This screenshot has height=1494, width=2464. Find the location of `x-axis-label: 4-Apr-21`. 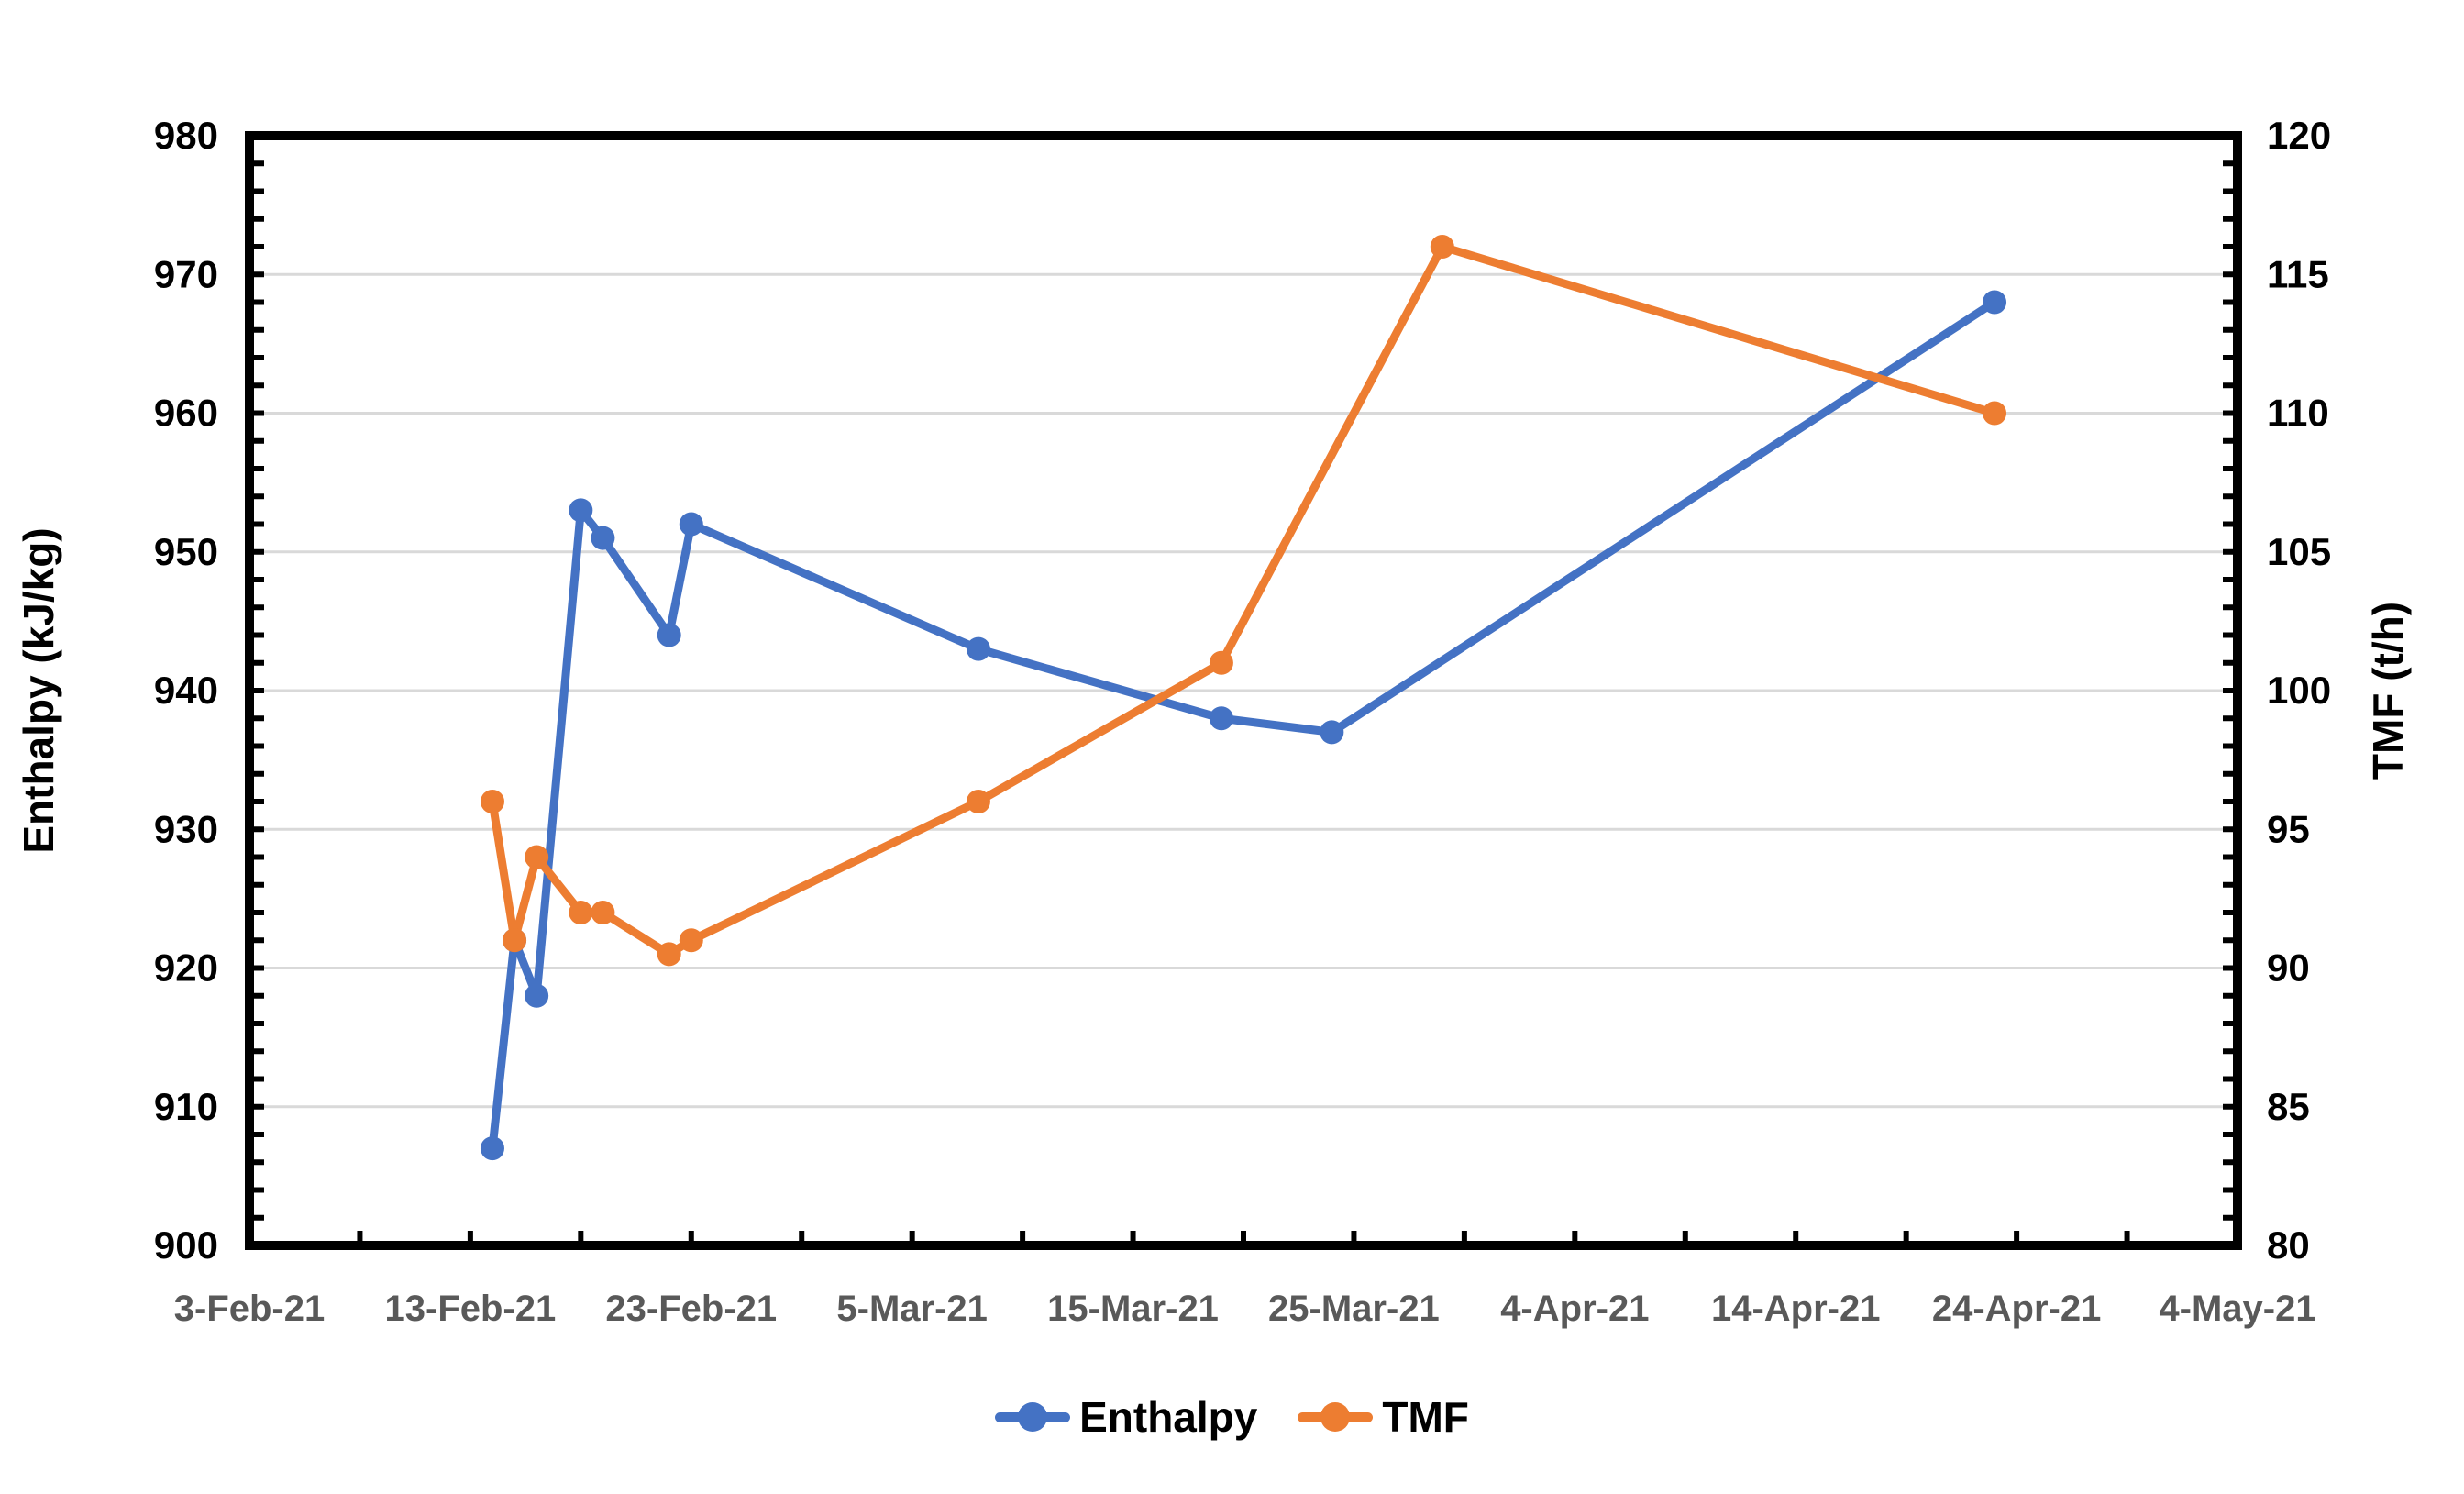

x-axis-label: 4-Apr-21 is located at coordinates (1574, 1309).